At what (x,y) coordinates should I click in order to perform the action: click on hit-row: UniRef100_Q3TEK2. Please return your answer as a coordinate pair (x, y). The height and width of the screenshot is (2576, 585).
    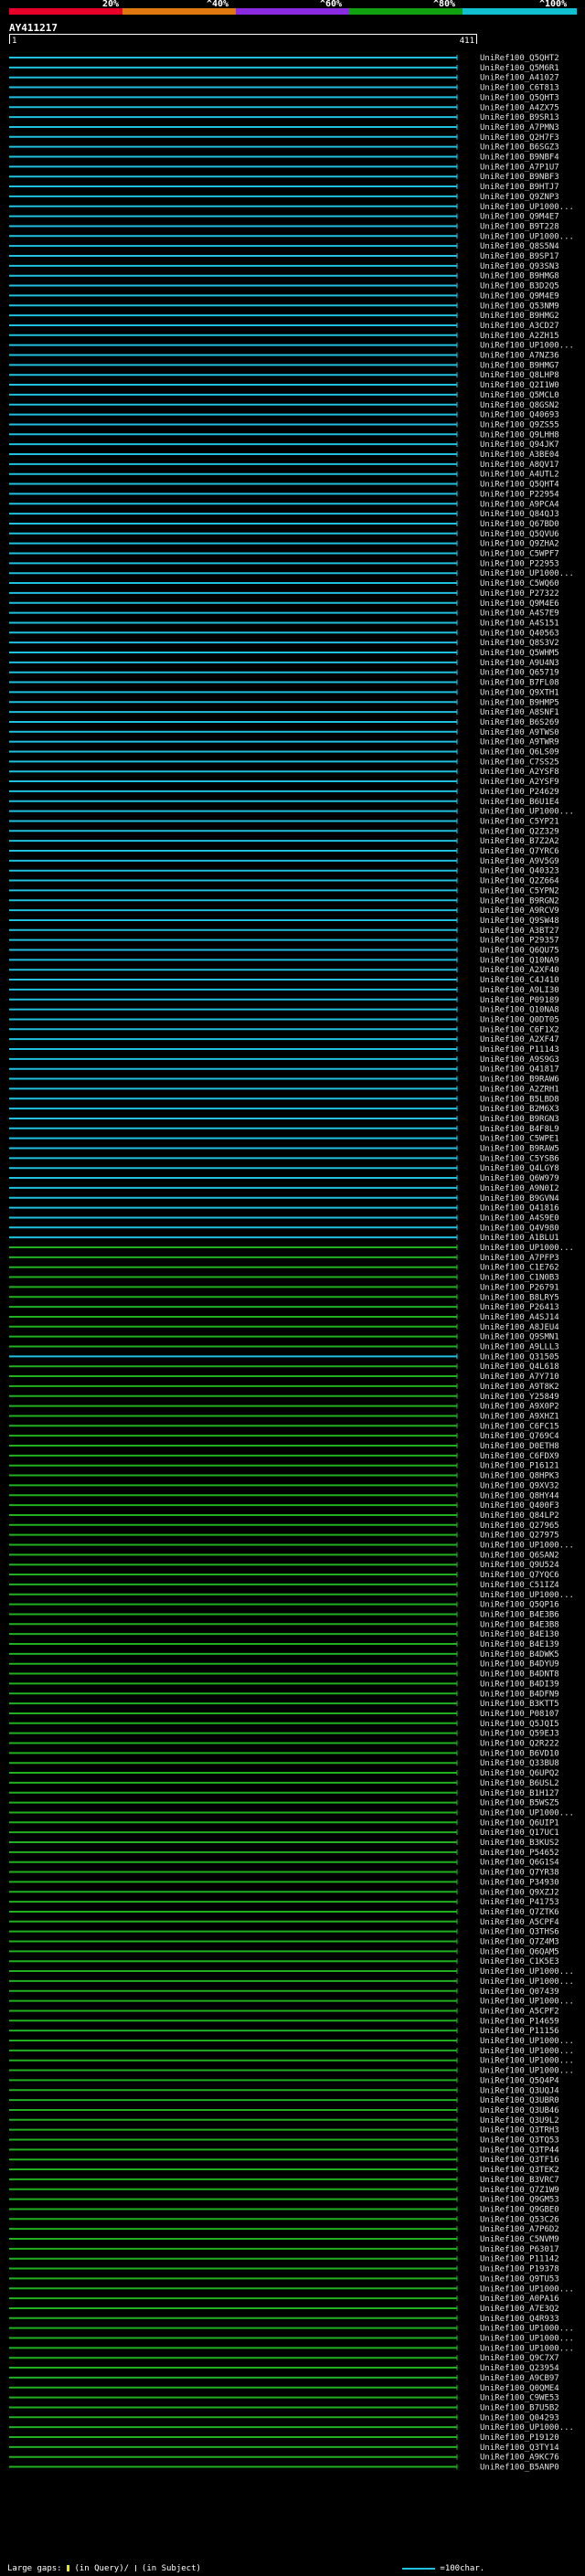
    Looking at the image, I should click on (284, 2170).